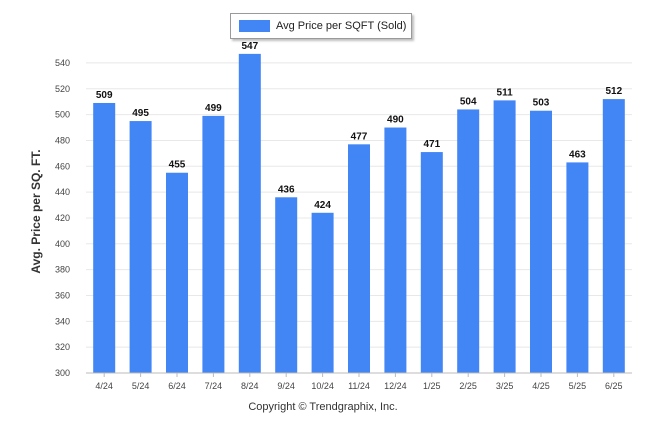 The width and height of the screenshot is (646, 434). What do you see at coordinates (250, 386) in the screenshot?
I see `x-tick-label: 8/24` at bounding box center [250, 386].